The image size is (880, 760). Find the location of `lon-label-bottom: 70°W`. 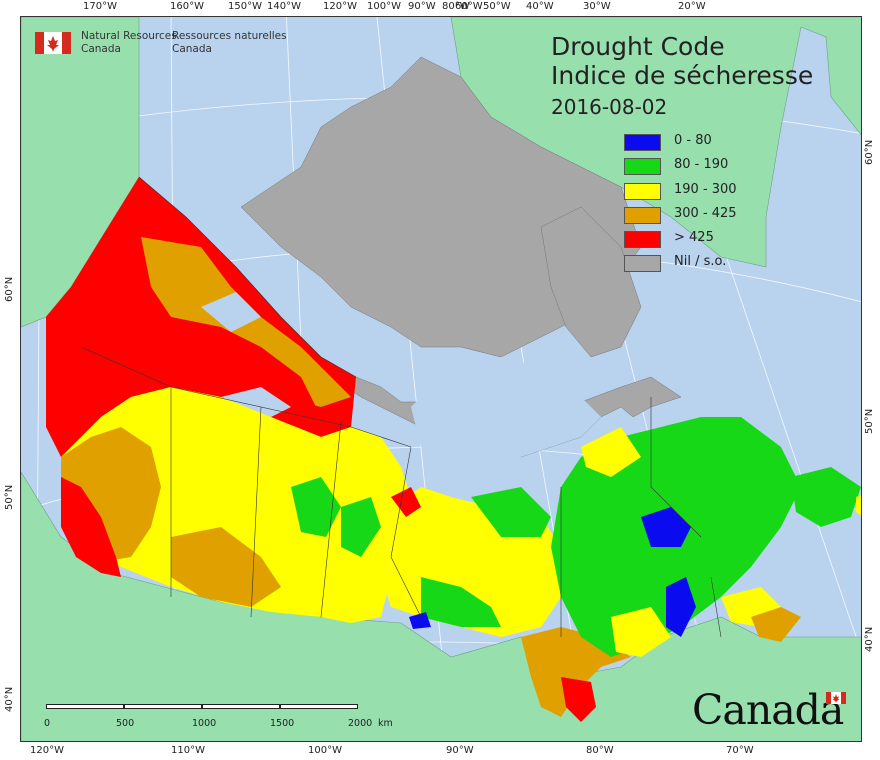

lon-label-bottom: 70°W is located at coordinates (740, 750).